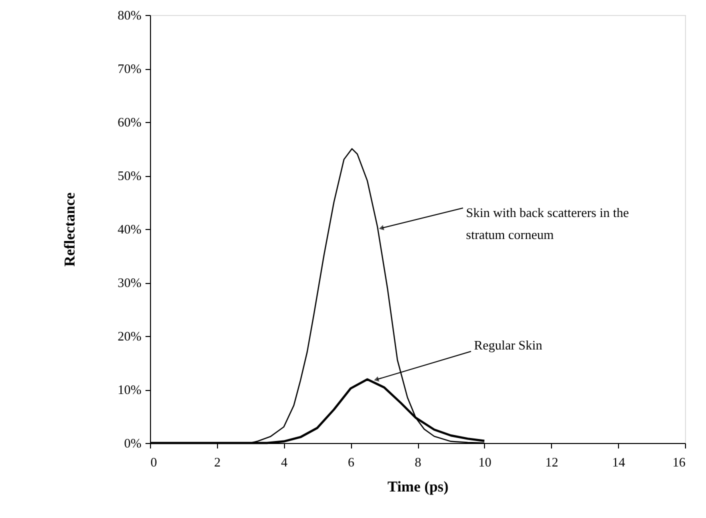 This screenshot has height=518, width=706. I want to click on y-tick-label: 0%, so click(133, 443).